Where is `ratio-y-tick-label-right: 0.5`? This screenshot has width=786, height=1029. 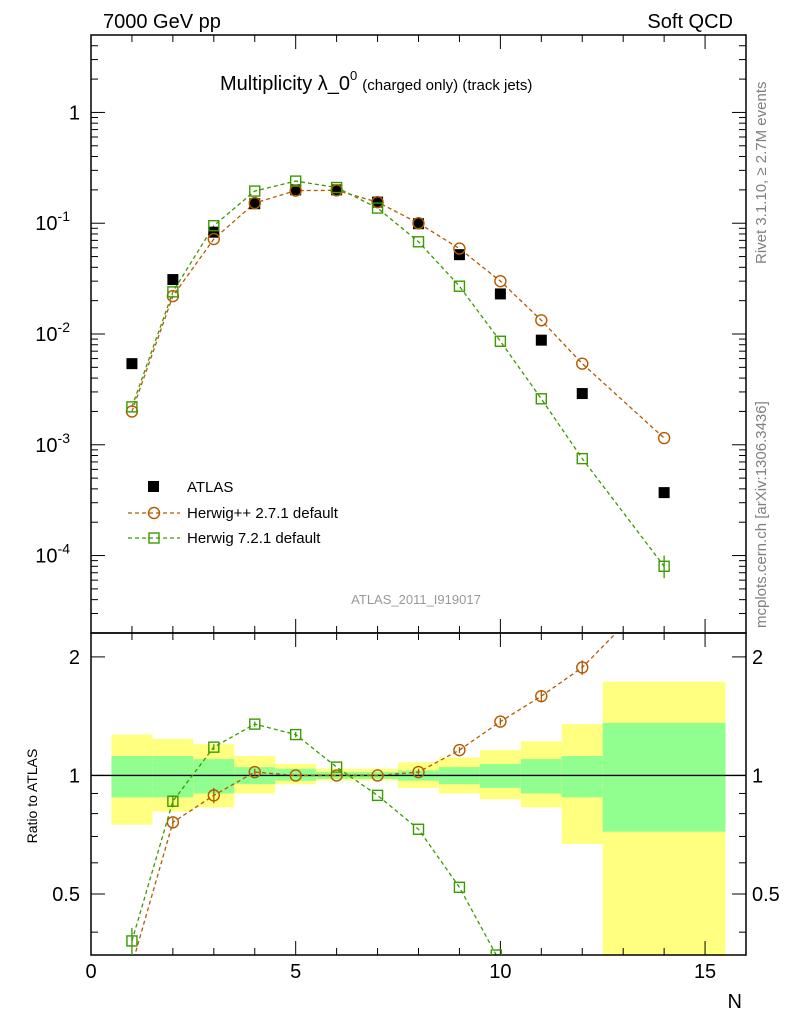 ratio-y-tick-label-right: 0.5 is located at coordinates (766, 895).